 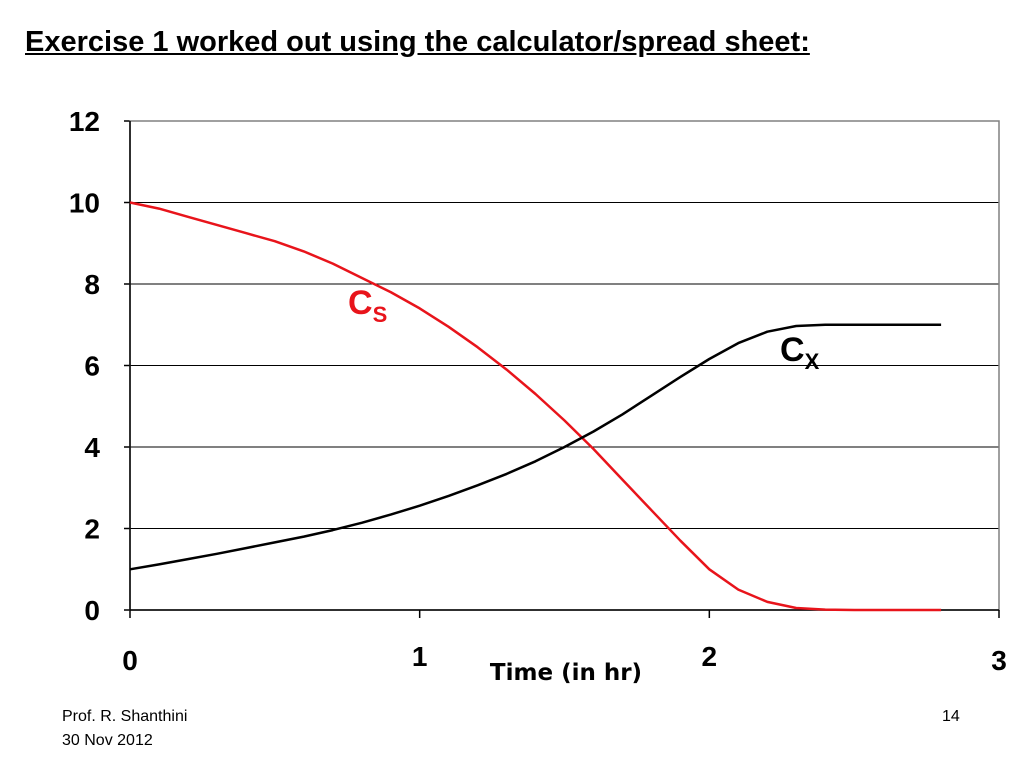 What do you see at coordinates (812, 361) in the screenshot?
I see `series-label-cx-sub: X` at bounding box center [812, 361].